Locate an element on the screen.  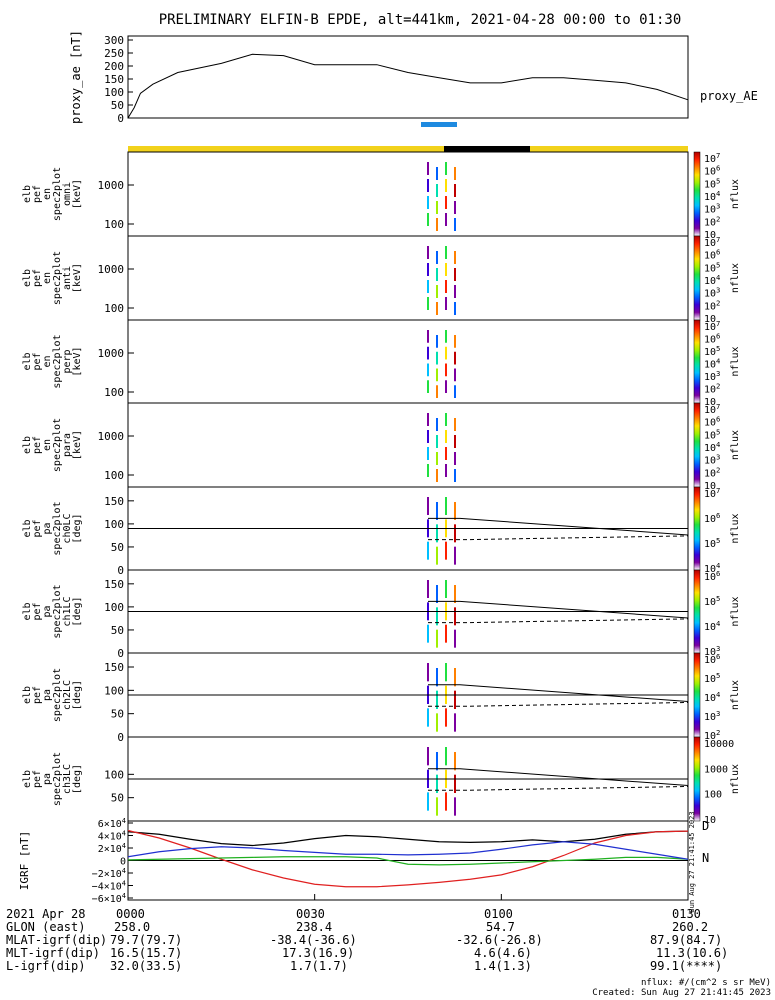
proxy-ae-ylabel: proxy_ae [nT] is located at coordinates (76, 77).